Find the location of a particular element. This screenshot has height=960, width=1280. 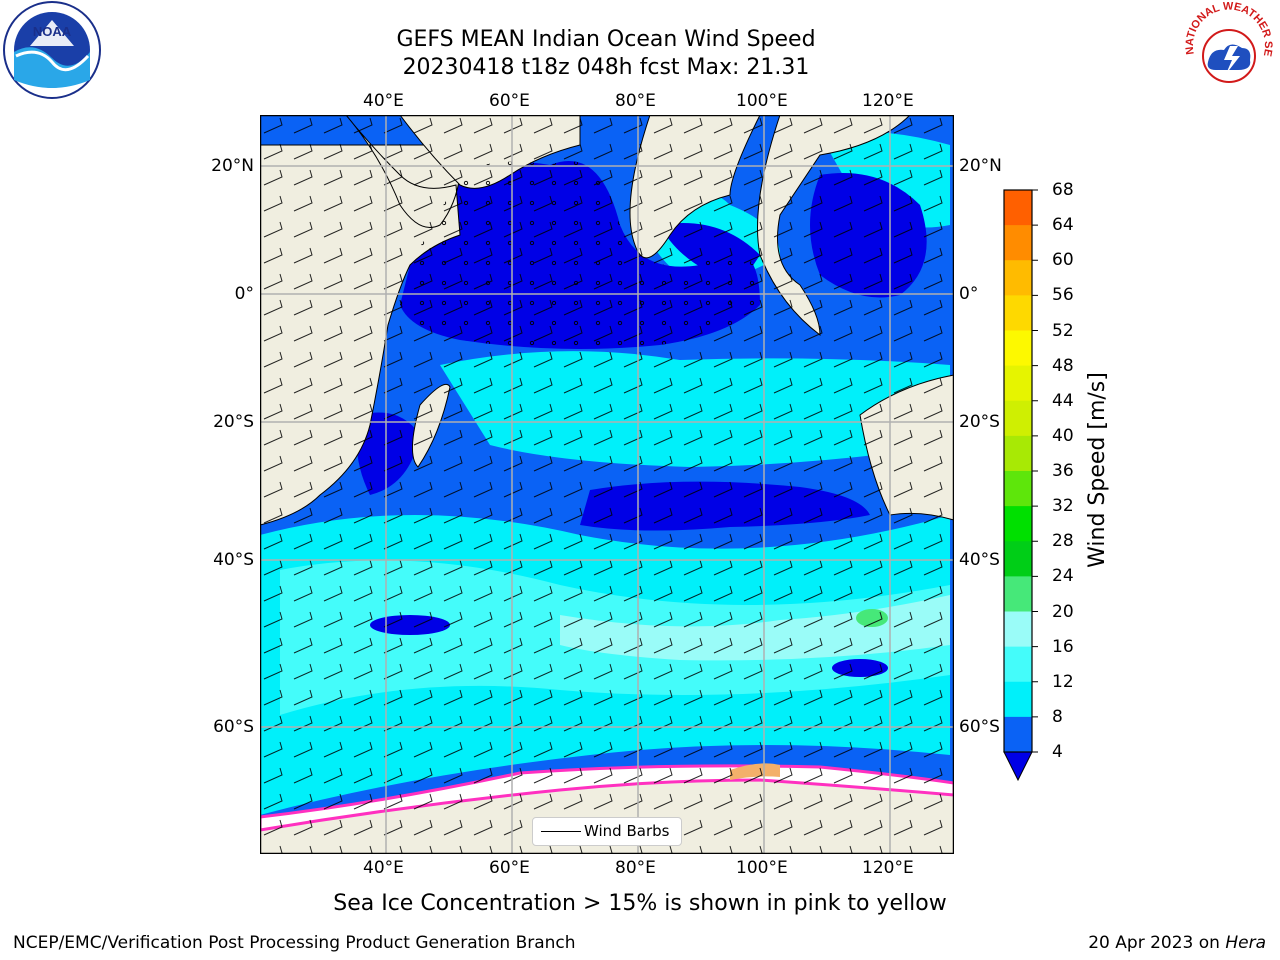

colorbar-tick-label: 32 is located at coordinates (1063, 506).